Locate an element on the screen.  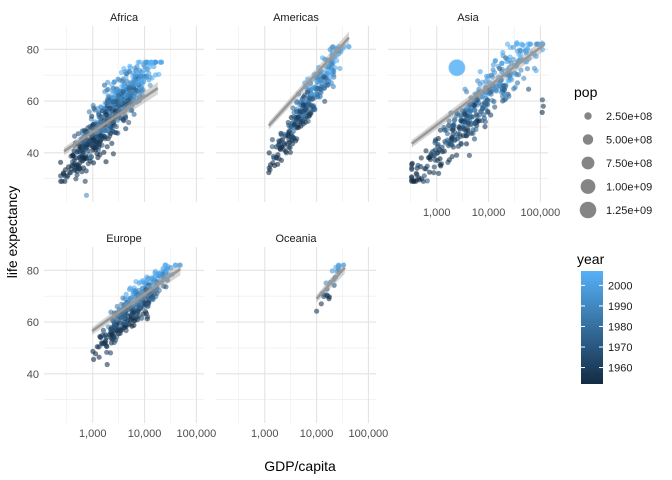
facet-asia: Asia 1,000 10,000 100,000 is located at coordinates (474, 115).